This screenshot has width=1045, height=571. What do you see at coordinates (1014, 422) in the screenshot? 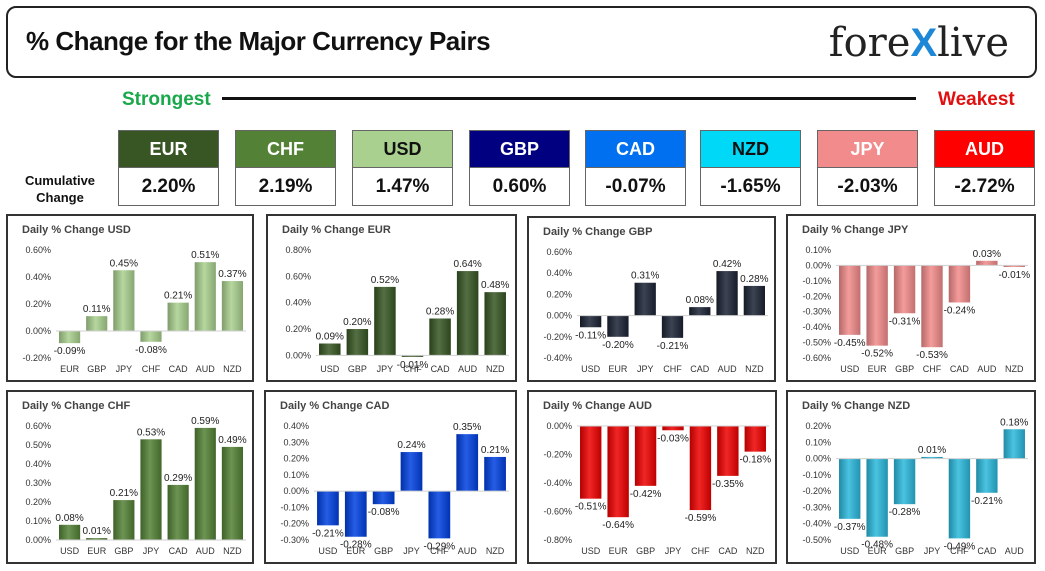
I see `data-label: 0.18%` at bounding box center [1014, 422].